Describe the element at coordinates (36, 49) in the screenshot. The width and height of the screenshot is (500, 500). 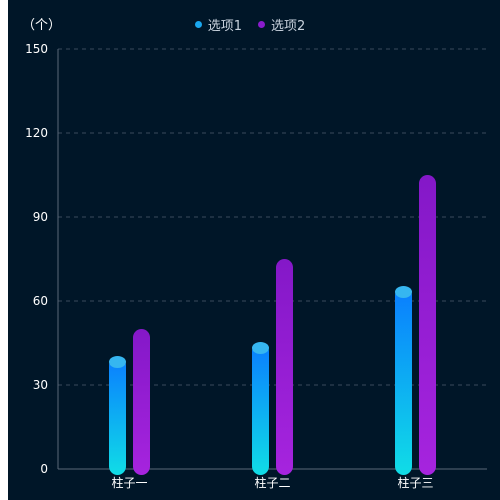
I see `y-tick-label: 150` at that location.